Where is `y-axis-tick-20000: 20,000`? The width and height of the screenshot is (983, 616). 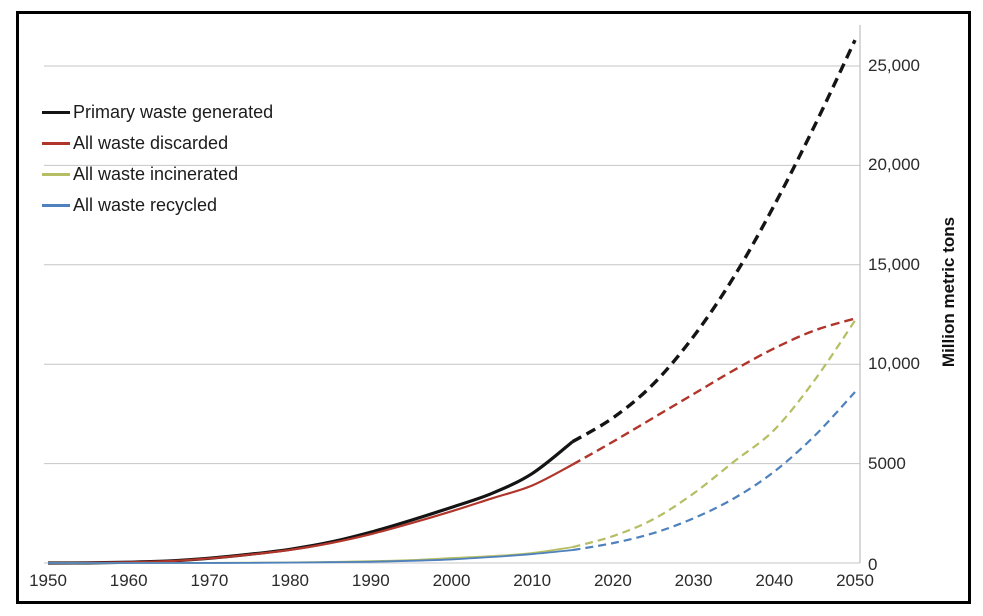 y-axis-tick-20000: 20,000 is located at coordinates (894, 165).